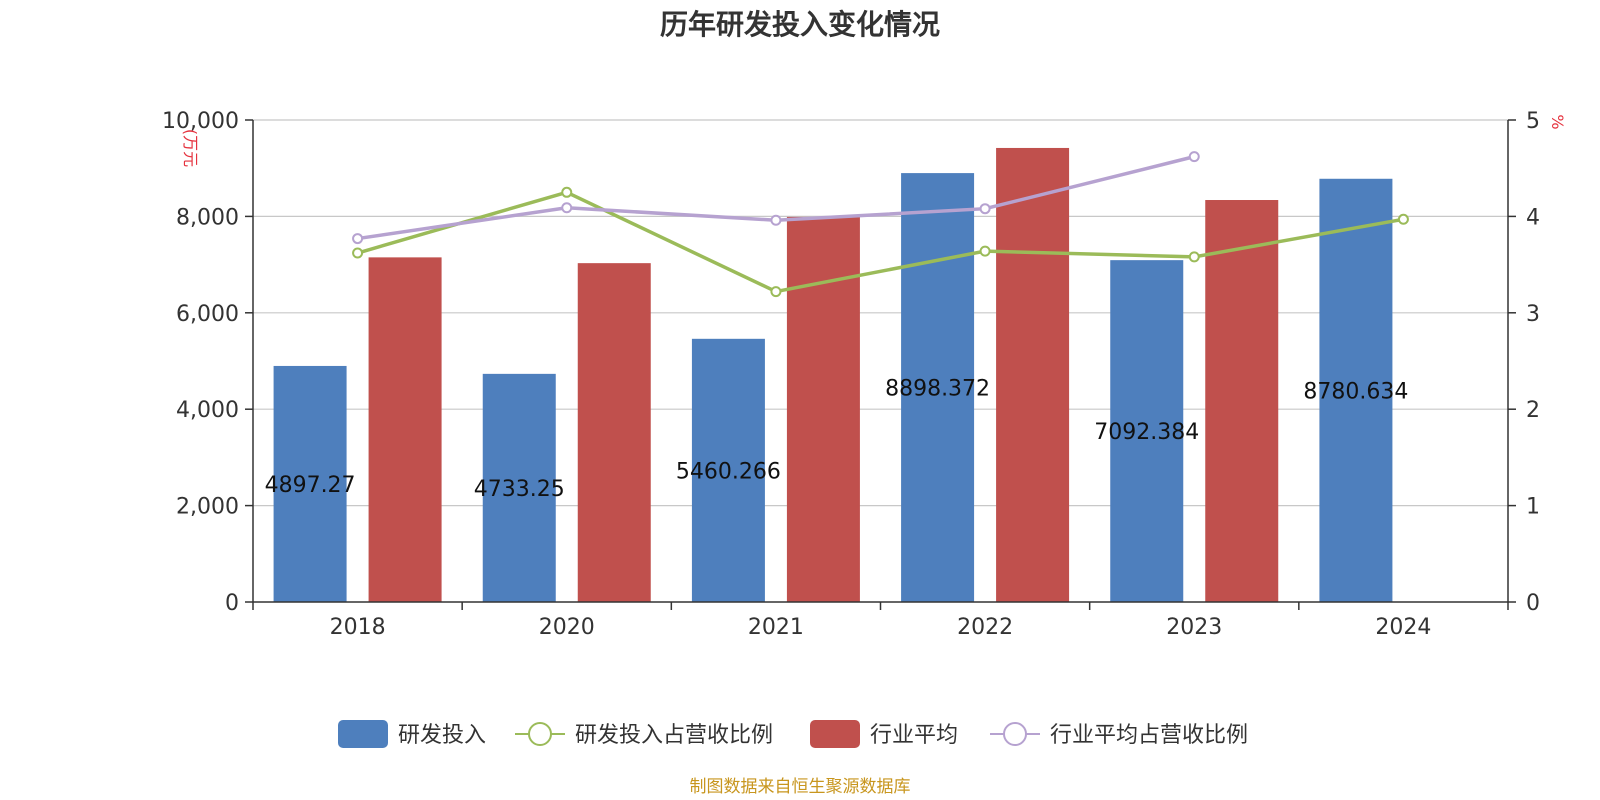  What do you see at coordinates (1533, 507) in the screenshot?
I see `right-tick-label: 1` at bounding box center [1533, 507].